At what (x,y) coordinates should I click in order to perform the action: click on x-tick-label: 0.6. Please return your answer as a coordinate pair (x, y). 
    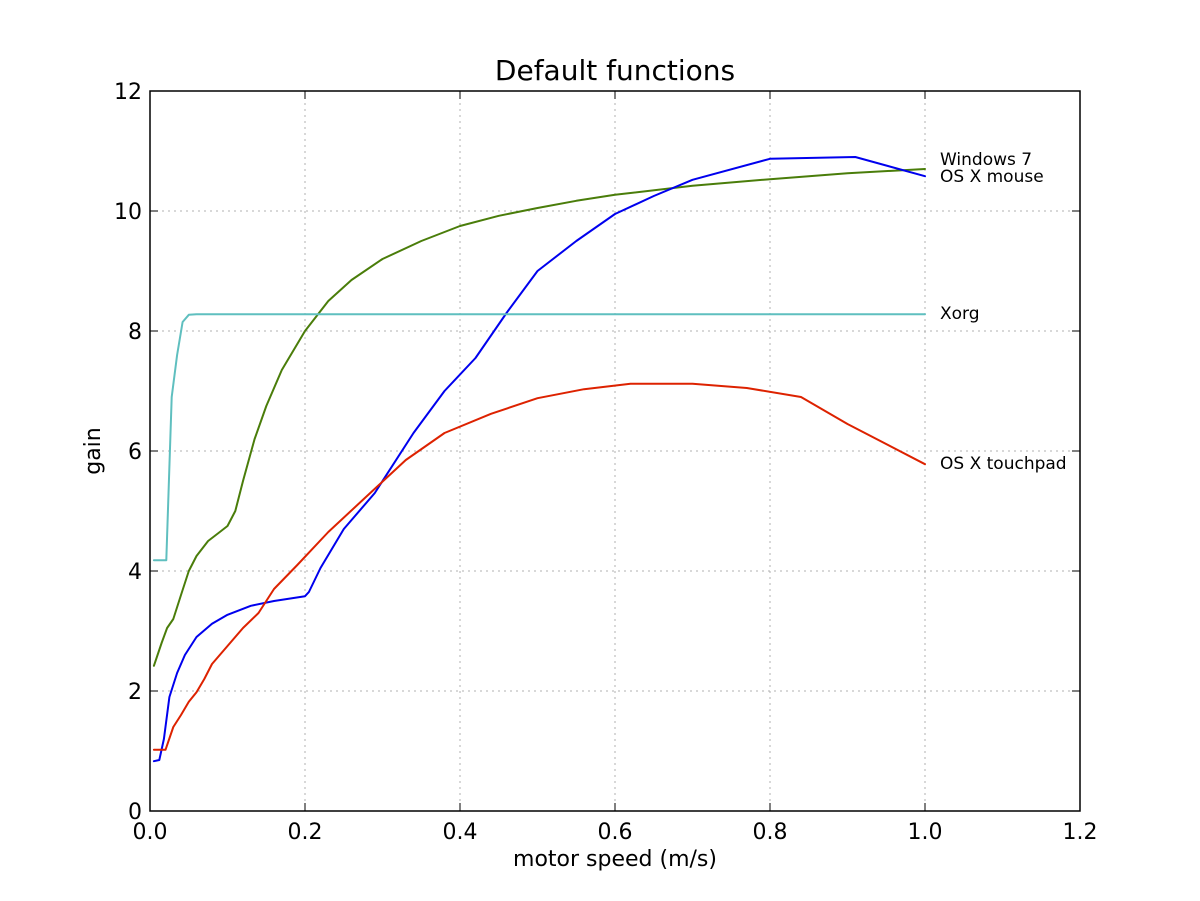
    Looking at the image, I should click on (615, 832).